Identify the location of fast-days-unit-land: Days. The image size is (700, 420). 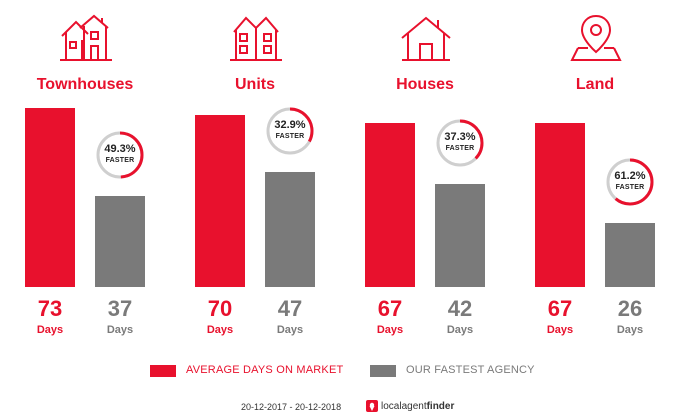
(630, 330).